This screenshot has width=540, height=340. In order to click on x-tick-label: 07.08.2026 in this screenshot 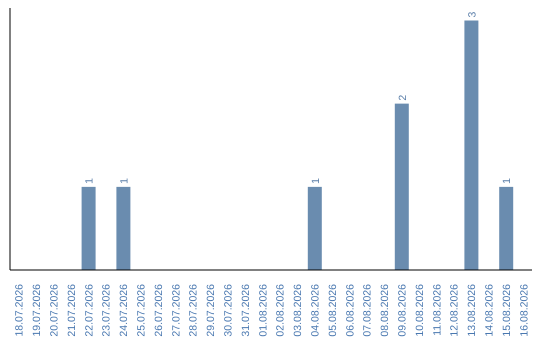, I will do `click(368, 310)`.